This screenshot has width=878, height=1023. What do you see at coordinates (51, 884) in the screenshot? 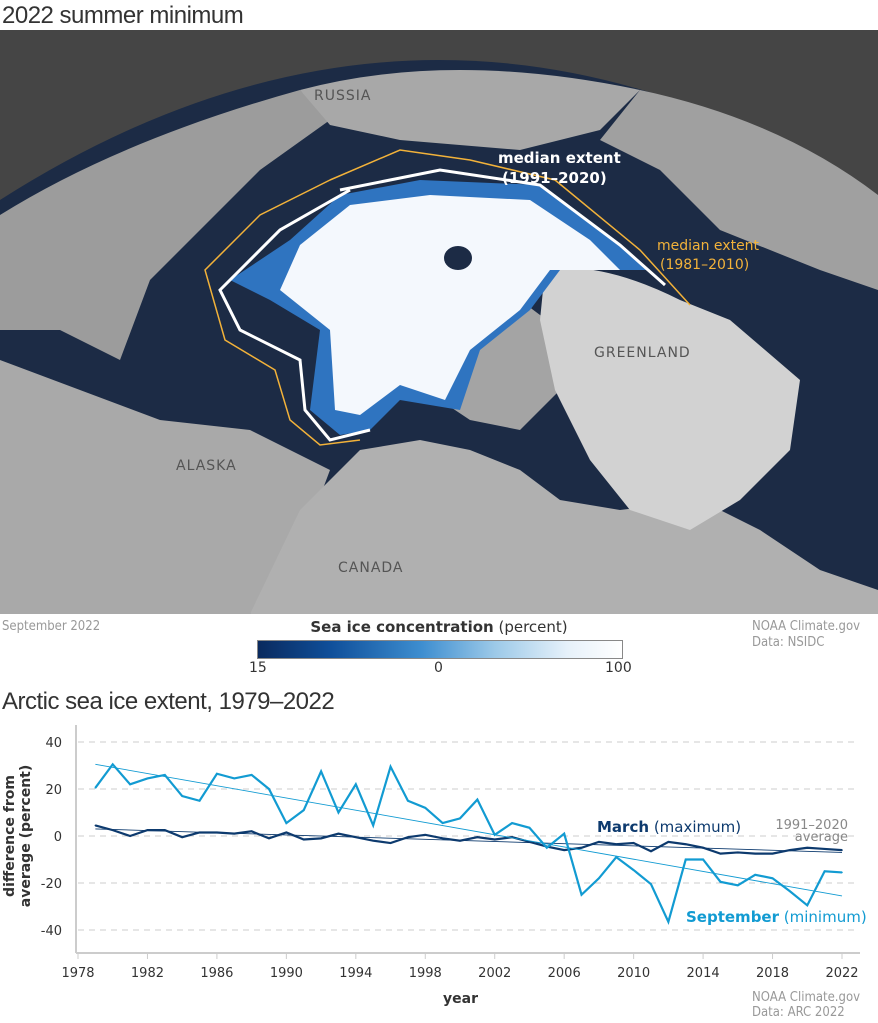
I see `y-tick-label: -20` at bounding box center [51, 884].